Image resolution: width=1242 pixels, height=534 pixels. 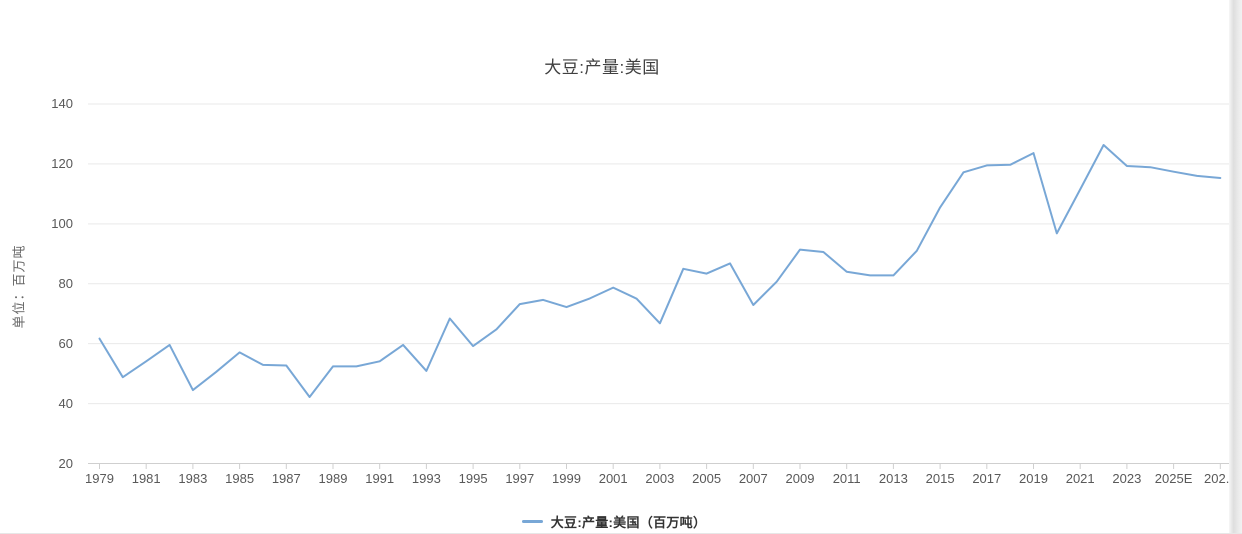 What do you see at coordinates (660, 478) in the screenshot?
I see `x-tick-label: 2003` at bounding box center [660, 478].